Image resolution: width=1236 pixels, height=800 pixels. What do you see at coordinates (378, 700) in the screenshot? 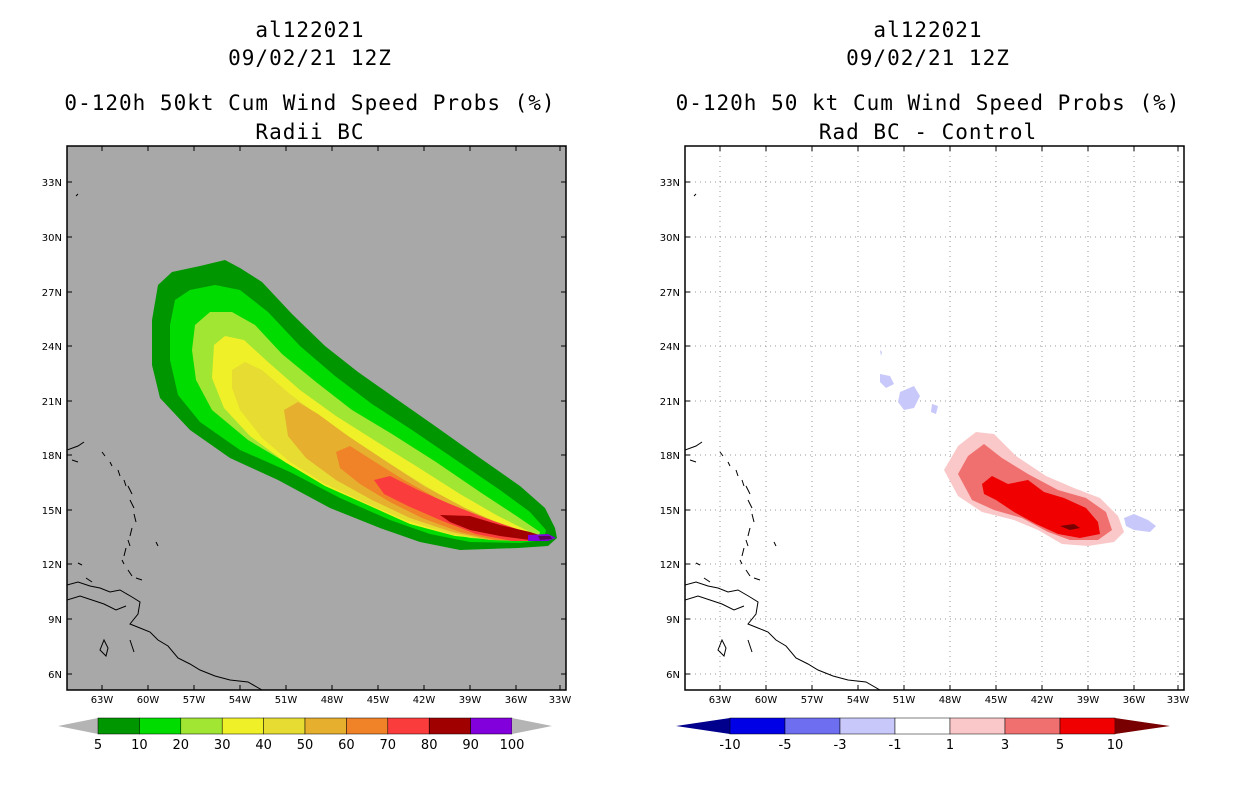
I see `left-x-tick-label: 45W` at bounding box center [378, 700].